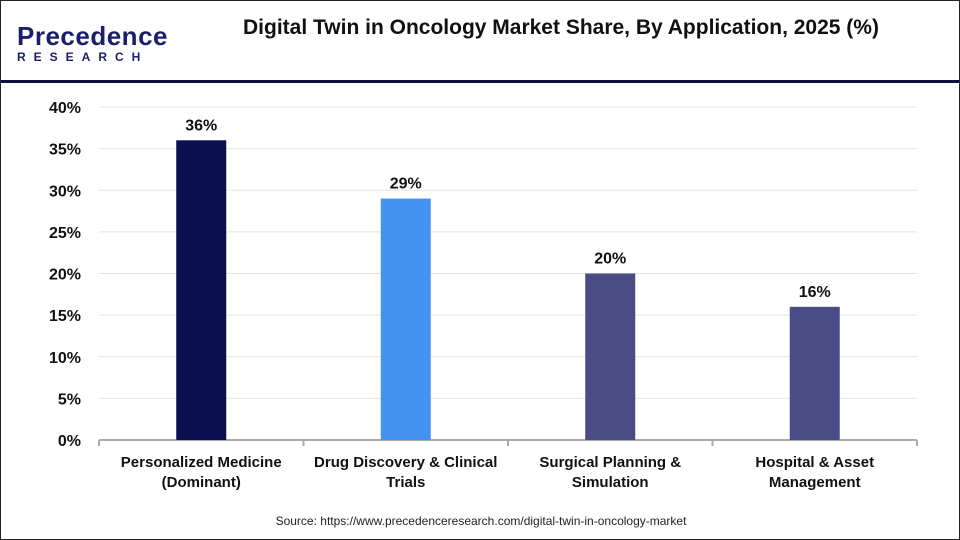 The height and width of the screenshot is (540, 960). What do you see at coordinates (69, 399) in the screenshot?
I see `y-tick-label: 5%` at bounding box center [69, 399].